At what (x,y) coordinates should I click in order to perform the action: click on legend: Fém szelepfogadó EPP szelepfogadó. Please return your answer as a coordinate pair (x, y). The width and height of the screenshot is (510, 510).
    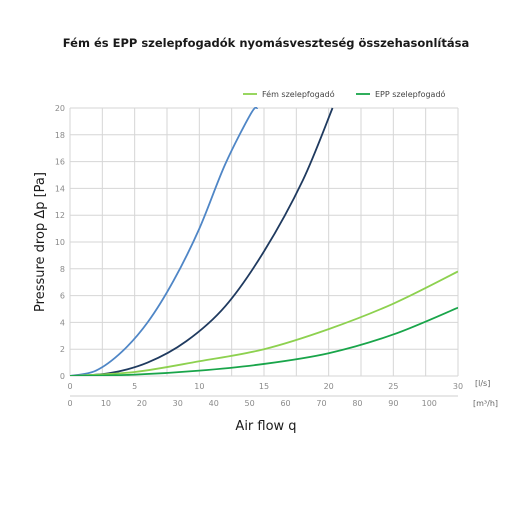
    Looking at the image, I should click on (344, 94).